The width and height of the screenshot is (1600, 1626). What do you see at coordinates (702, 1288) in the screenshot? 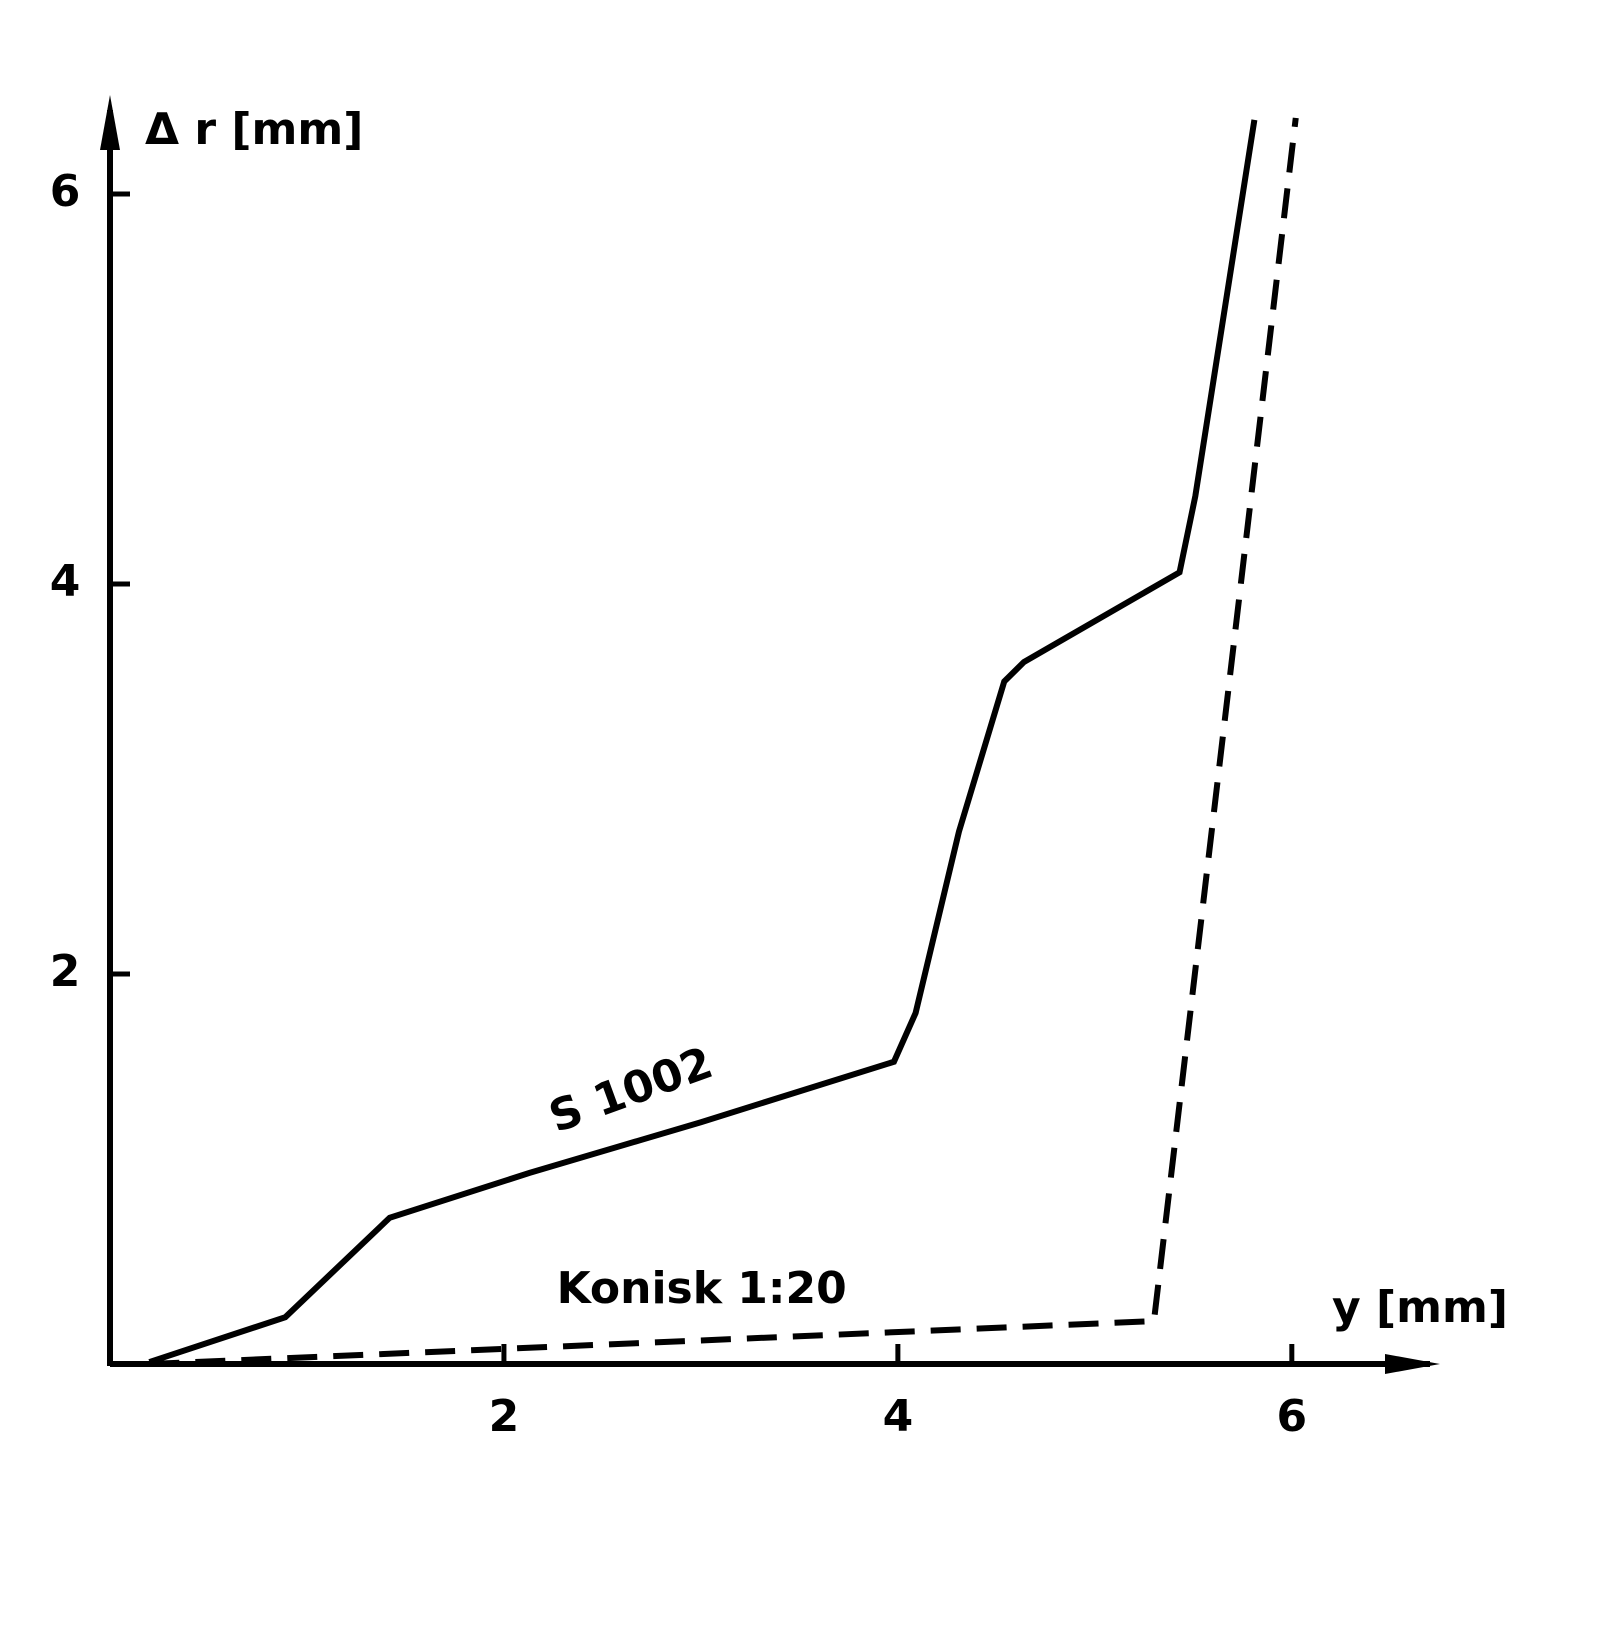
I see `series-label: Konisk 1:20` at bounding box center [702, 1288].